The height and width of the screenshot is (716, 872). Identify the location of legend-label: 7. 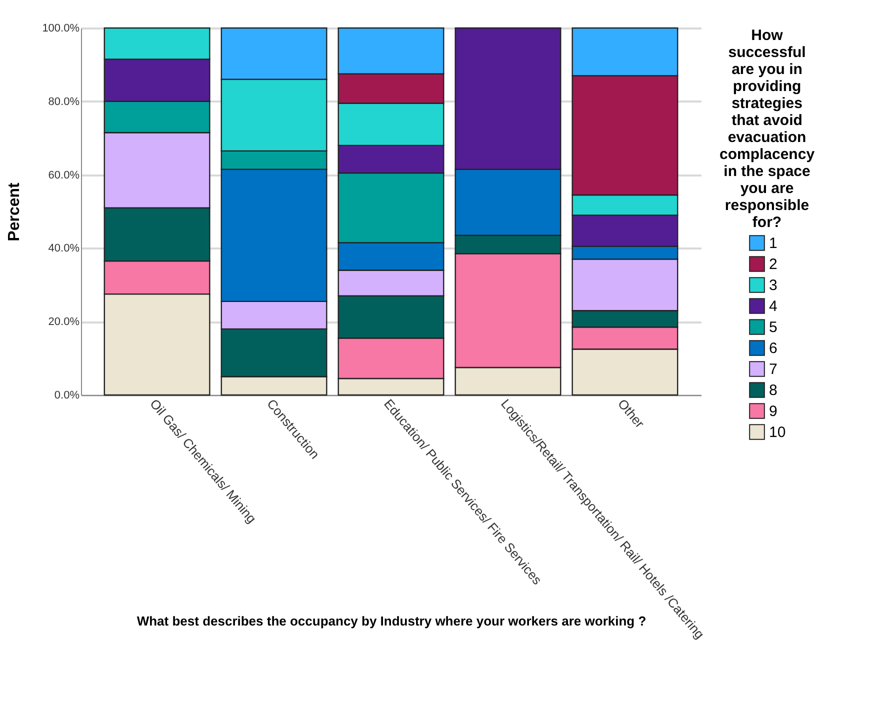
(773, 369).